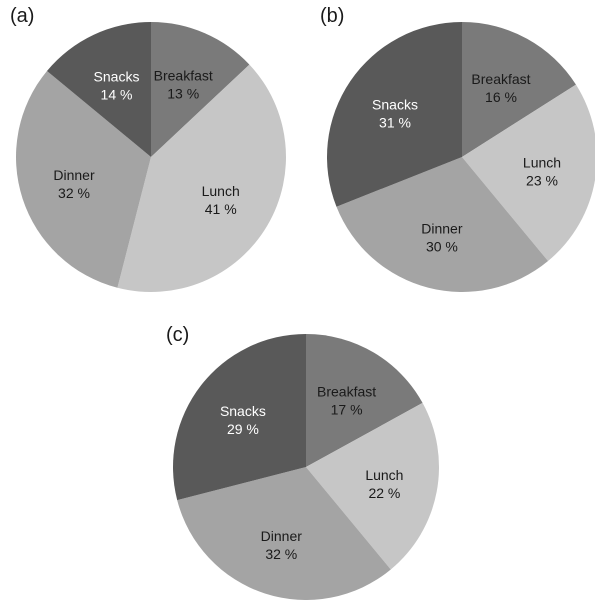 The width and height of the screenshot is (595, 600). I want to click on slice-value-c-snacks: 29 %, so click(243, 429).